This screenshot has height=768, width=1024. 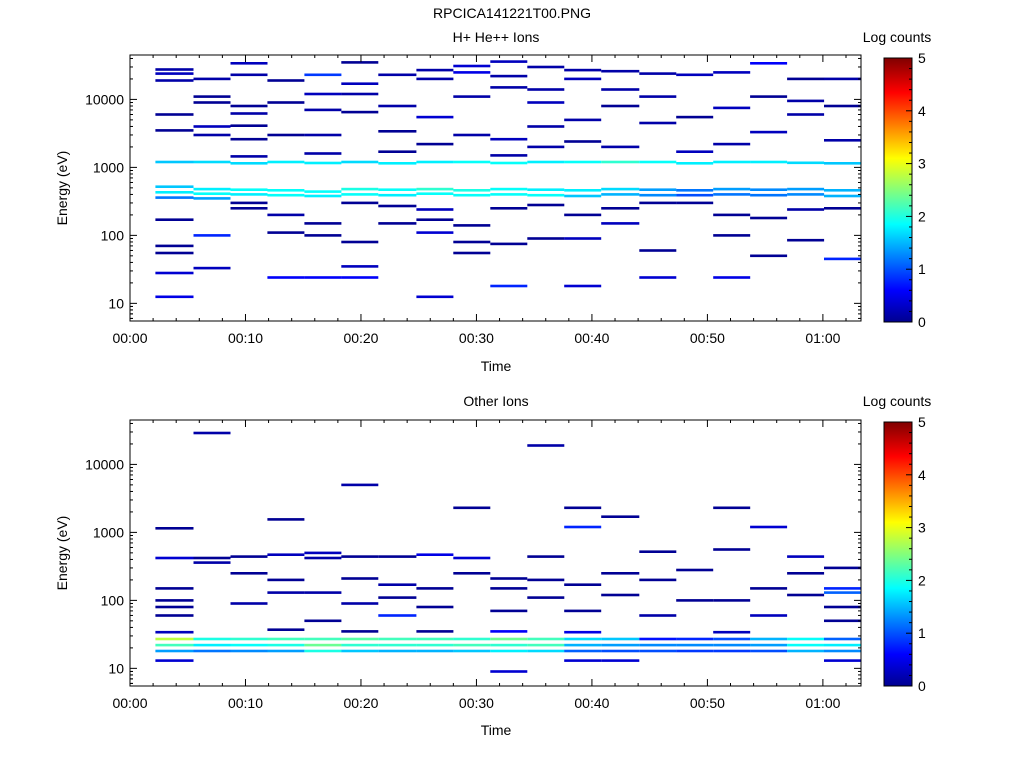 I want to click on y-tick-label: 10000, so click(x=104, y=464).